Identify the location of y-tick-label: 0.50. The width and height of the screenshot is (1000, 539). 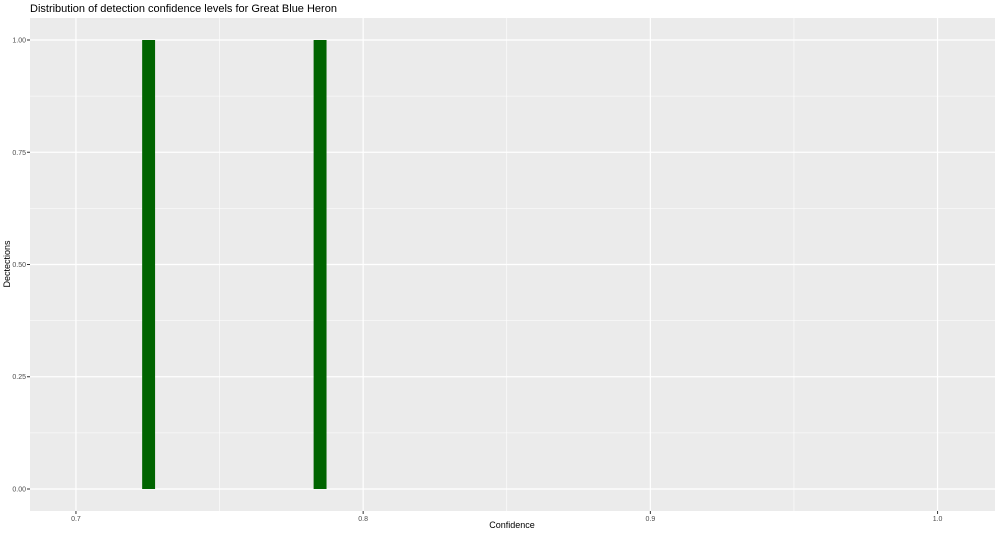
(19, 265).